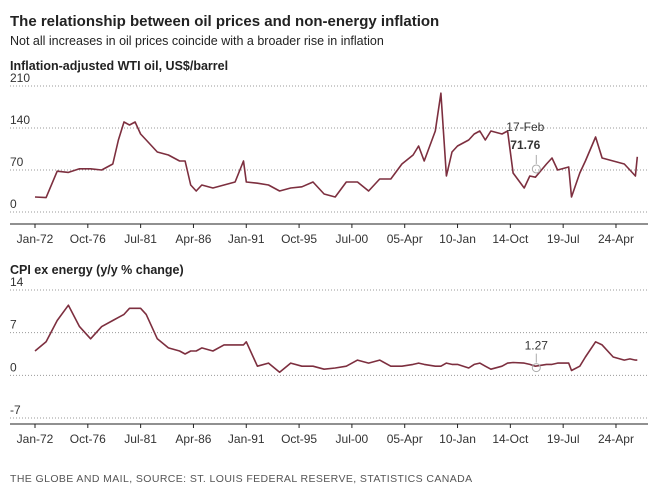 The width and height of the screenshot is (660, 496). Describe the element at coordinates (525, 127) in the screenshot. I see `annotation-date: 17-Feb` at that location.